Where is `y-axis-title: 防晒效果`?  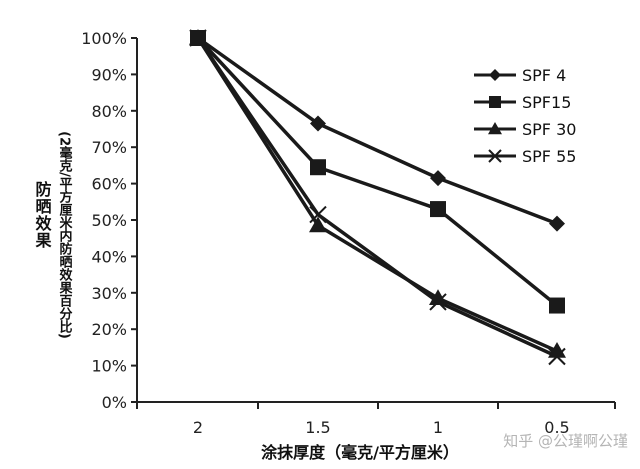 y-axis-title: 防晒效果 is located at coordinates (43, 214).